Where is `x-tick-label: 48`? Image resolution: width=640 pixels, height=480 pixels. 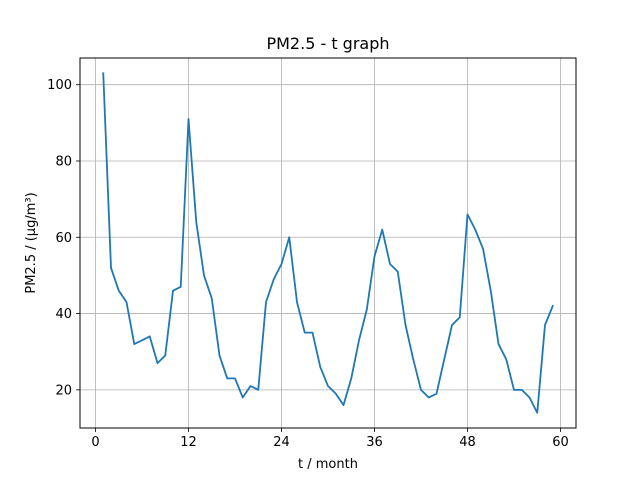 x-tick-label: 48 is located at coordinates (467, 442).